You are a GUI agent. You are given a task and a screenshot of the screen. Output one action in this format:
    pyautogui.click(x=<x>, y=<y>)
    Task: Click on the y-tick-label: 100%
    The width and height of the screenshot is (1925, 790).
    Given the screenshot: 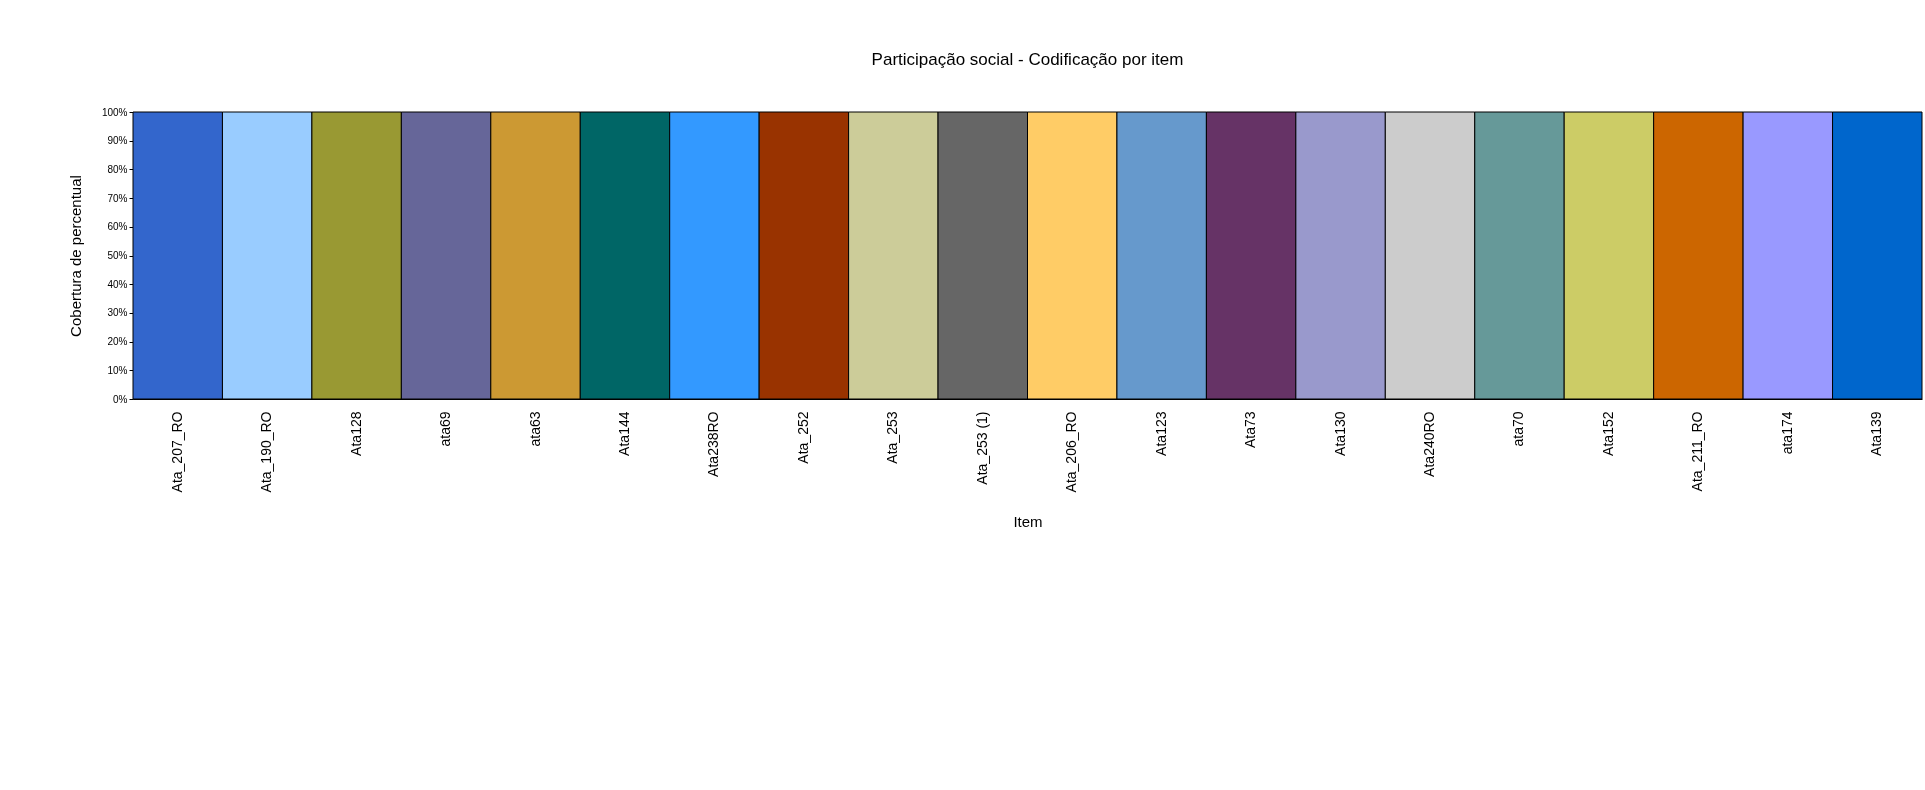 What is the action you would take?
    pyautogui.click(x=114, y=112)
    